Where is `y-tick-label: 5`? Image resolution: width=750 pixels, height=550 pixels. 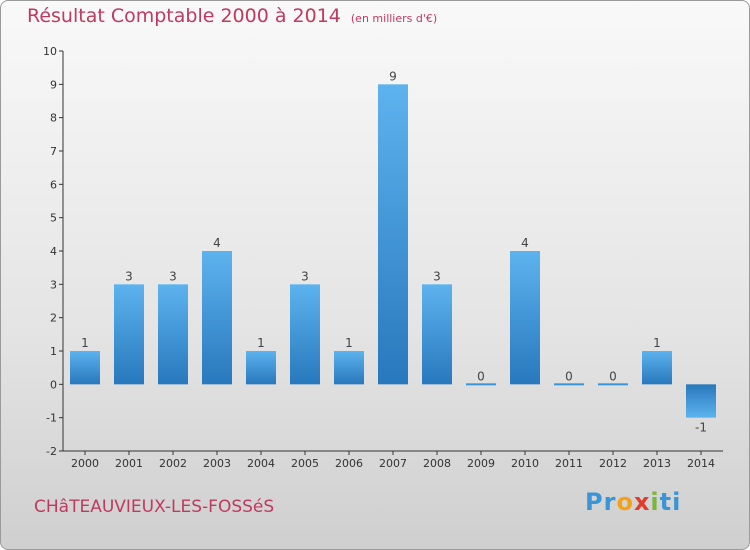
y-tick-label: 5 is located at coordinates (53, 218).